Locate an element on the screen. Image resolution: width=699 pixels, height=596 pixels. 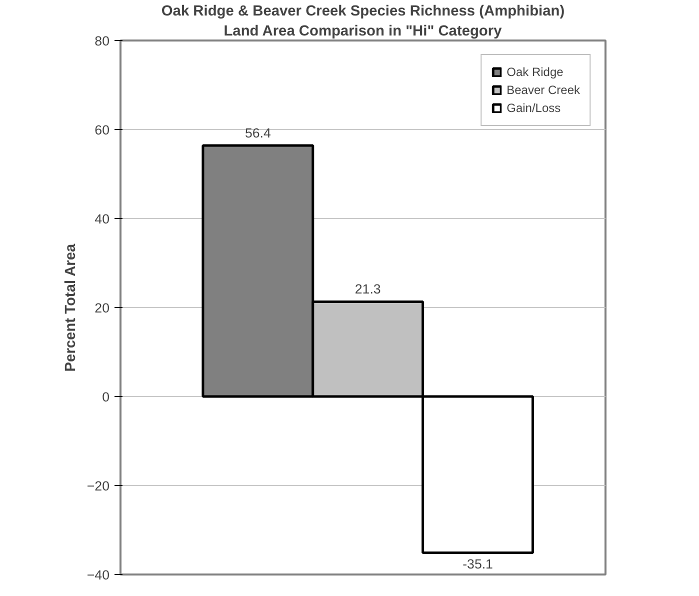
chart-title: Oak Ridge & Beaver Creek Species Richness (Amphibian) is located at coordinates (363, 12).